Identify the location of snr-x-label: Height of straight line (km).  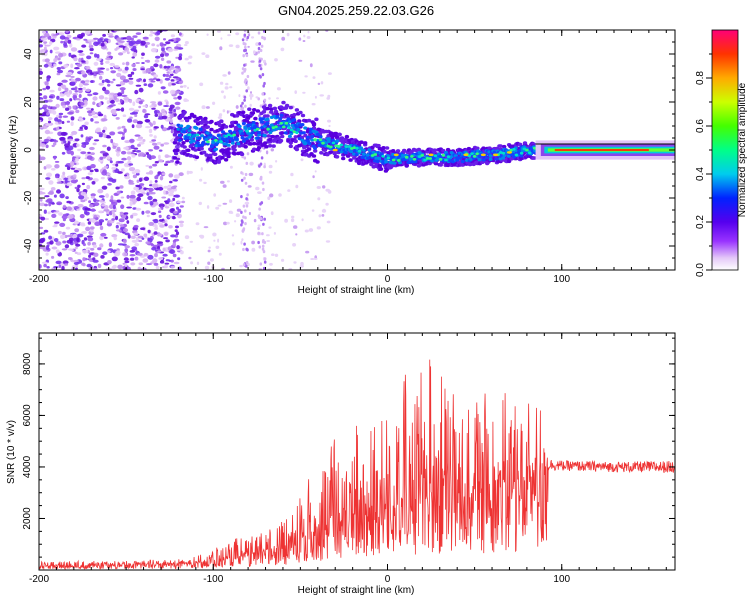
(356, 590).